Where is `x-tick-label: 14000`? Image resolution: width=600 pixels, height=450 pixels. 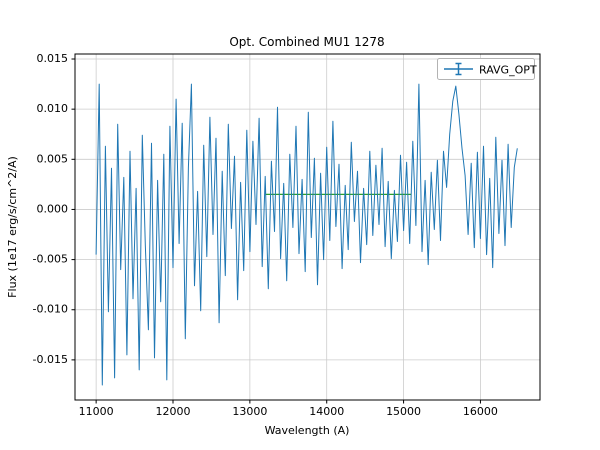 x-tick-label: 14000 is located at coordinates (326, 411).